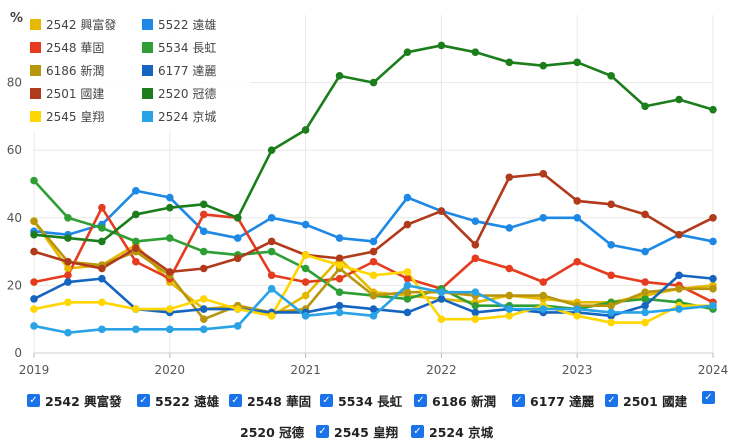  What do you see at coordinates (455, 400) in the screenshot?
I see `series-filter-checkbox: ✓ 6186 新潤` at bounding box center [455, 400].